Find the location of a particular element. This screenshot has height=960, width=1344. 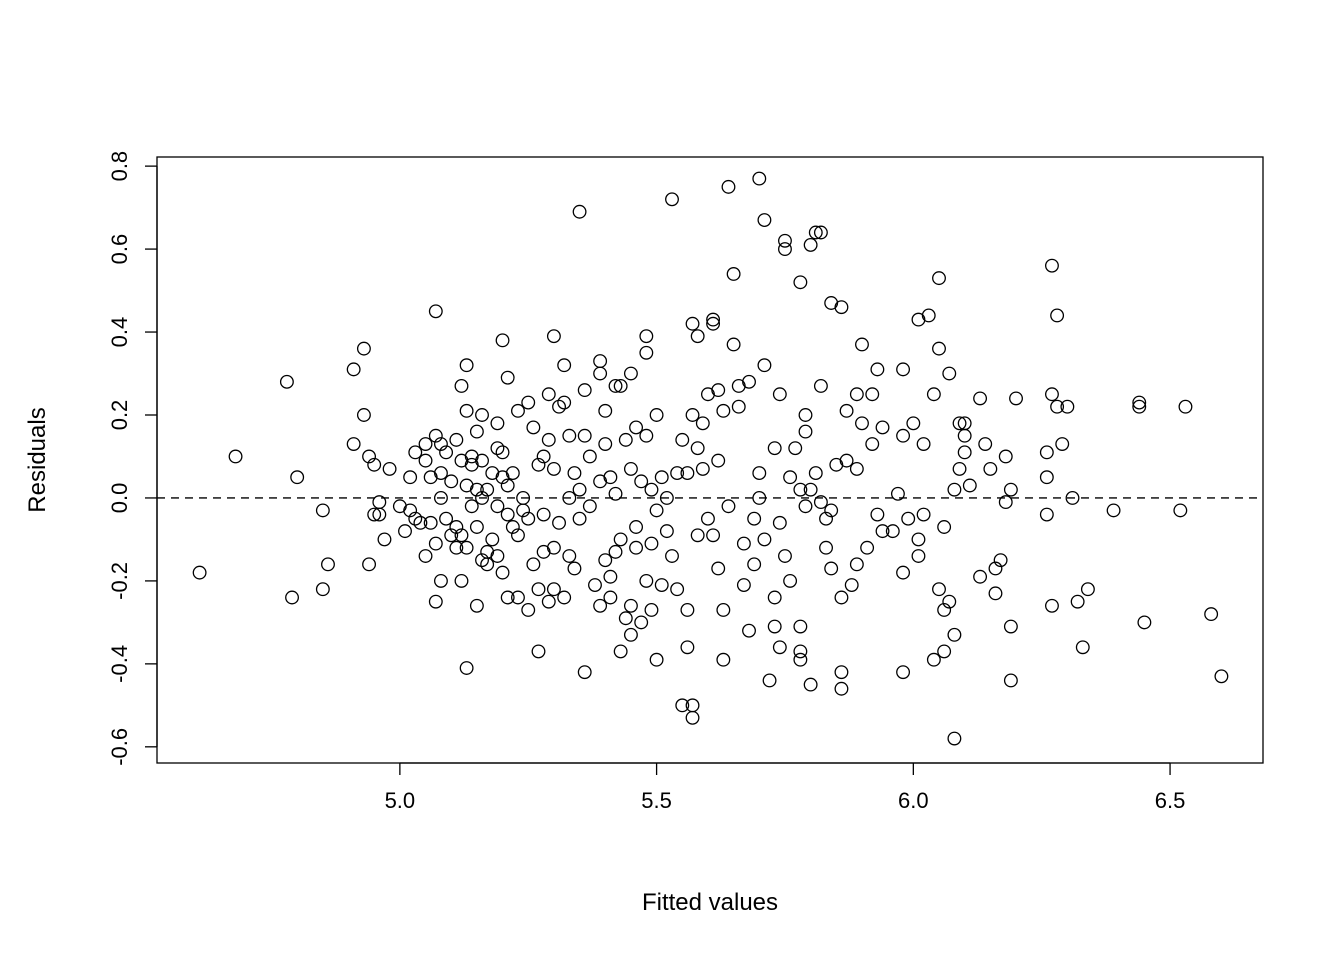

x-axis-title: Fitted values is located at coordinates (710, 902).